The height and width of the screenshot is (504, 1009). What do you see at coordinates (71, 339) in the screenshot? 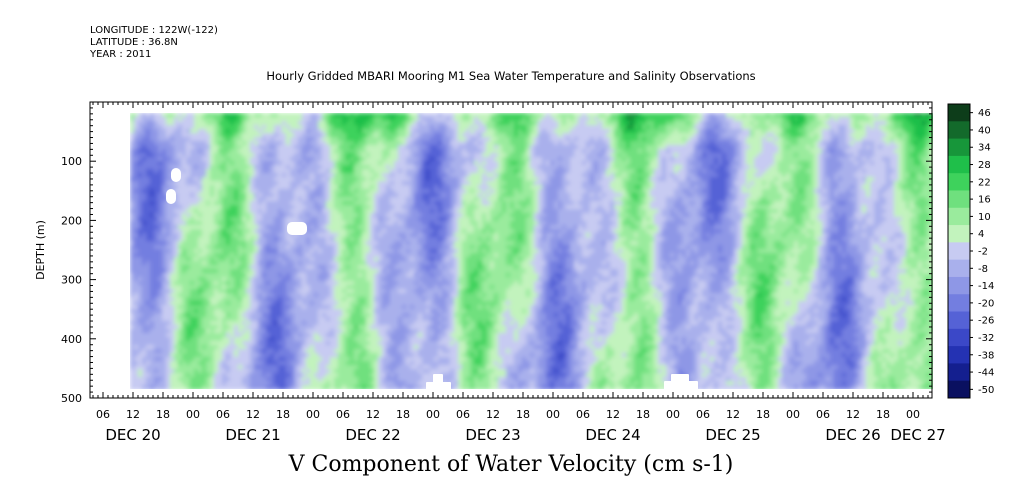
I see `y-tick-label: 400` at bounding box center [71, 339].